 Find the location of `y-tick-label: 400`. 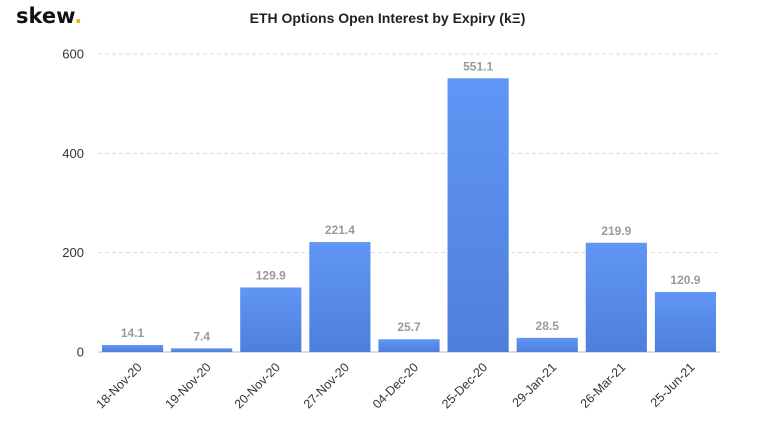

y-tick-label: 400 is located at coordinates (73, 153).